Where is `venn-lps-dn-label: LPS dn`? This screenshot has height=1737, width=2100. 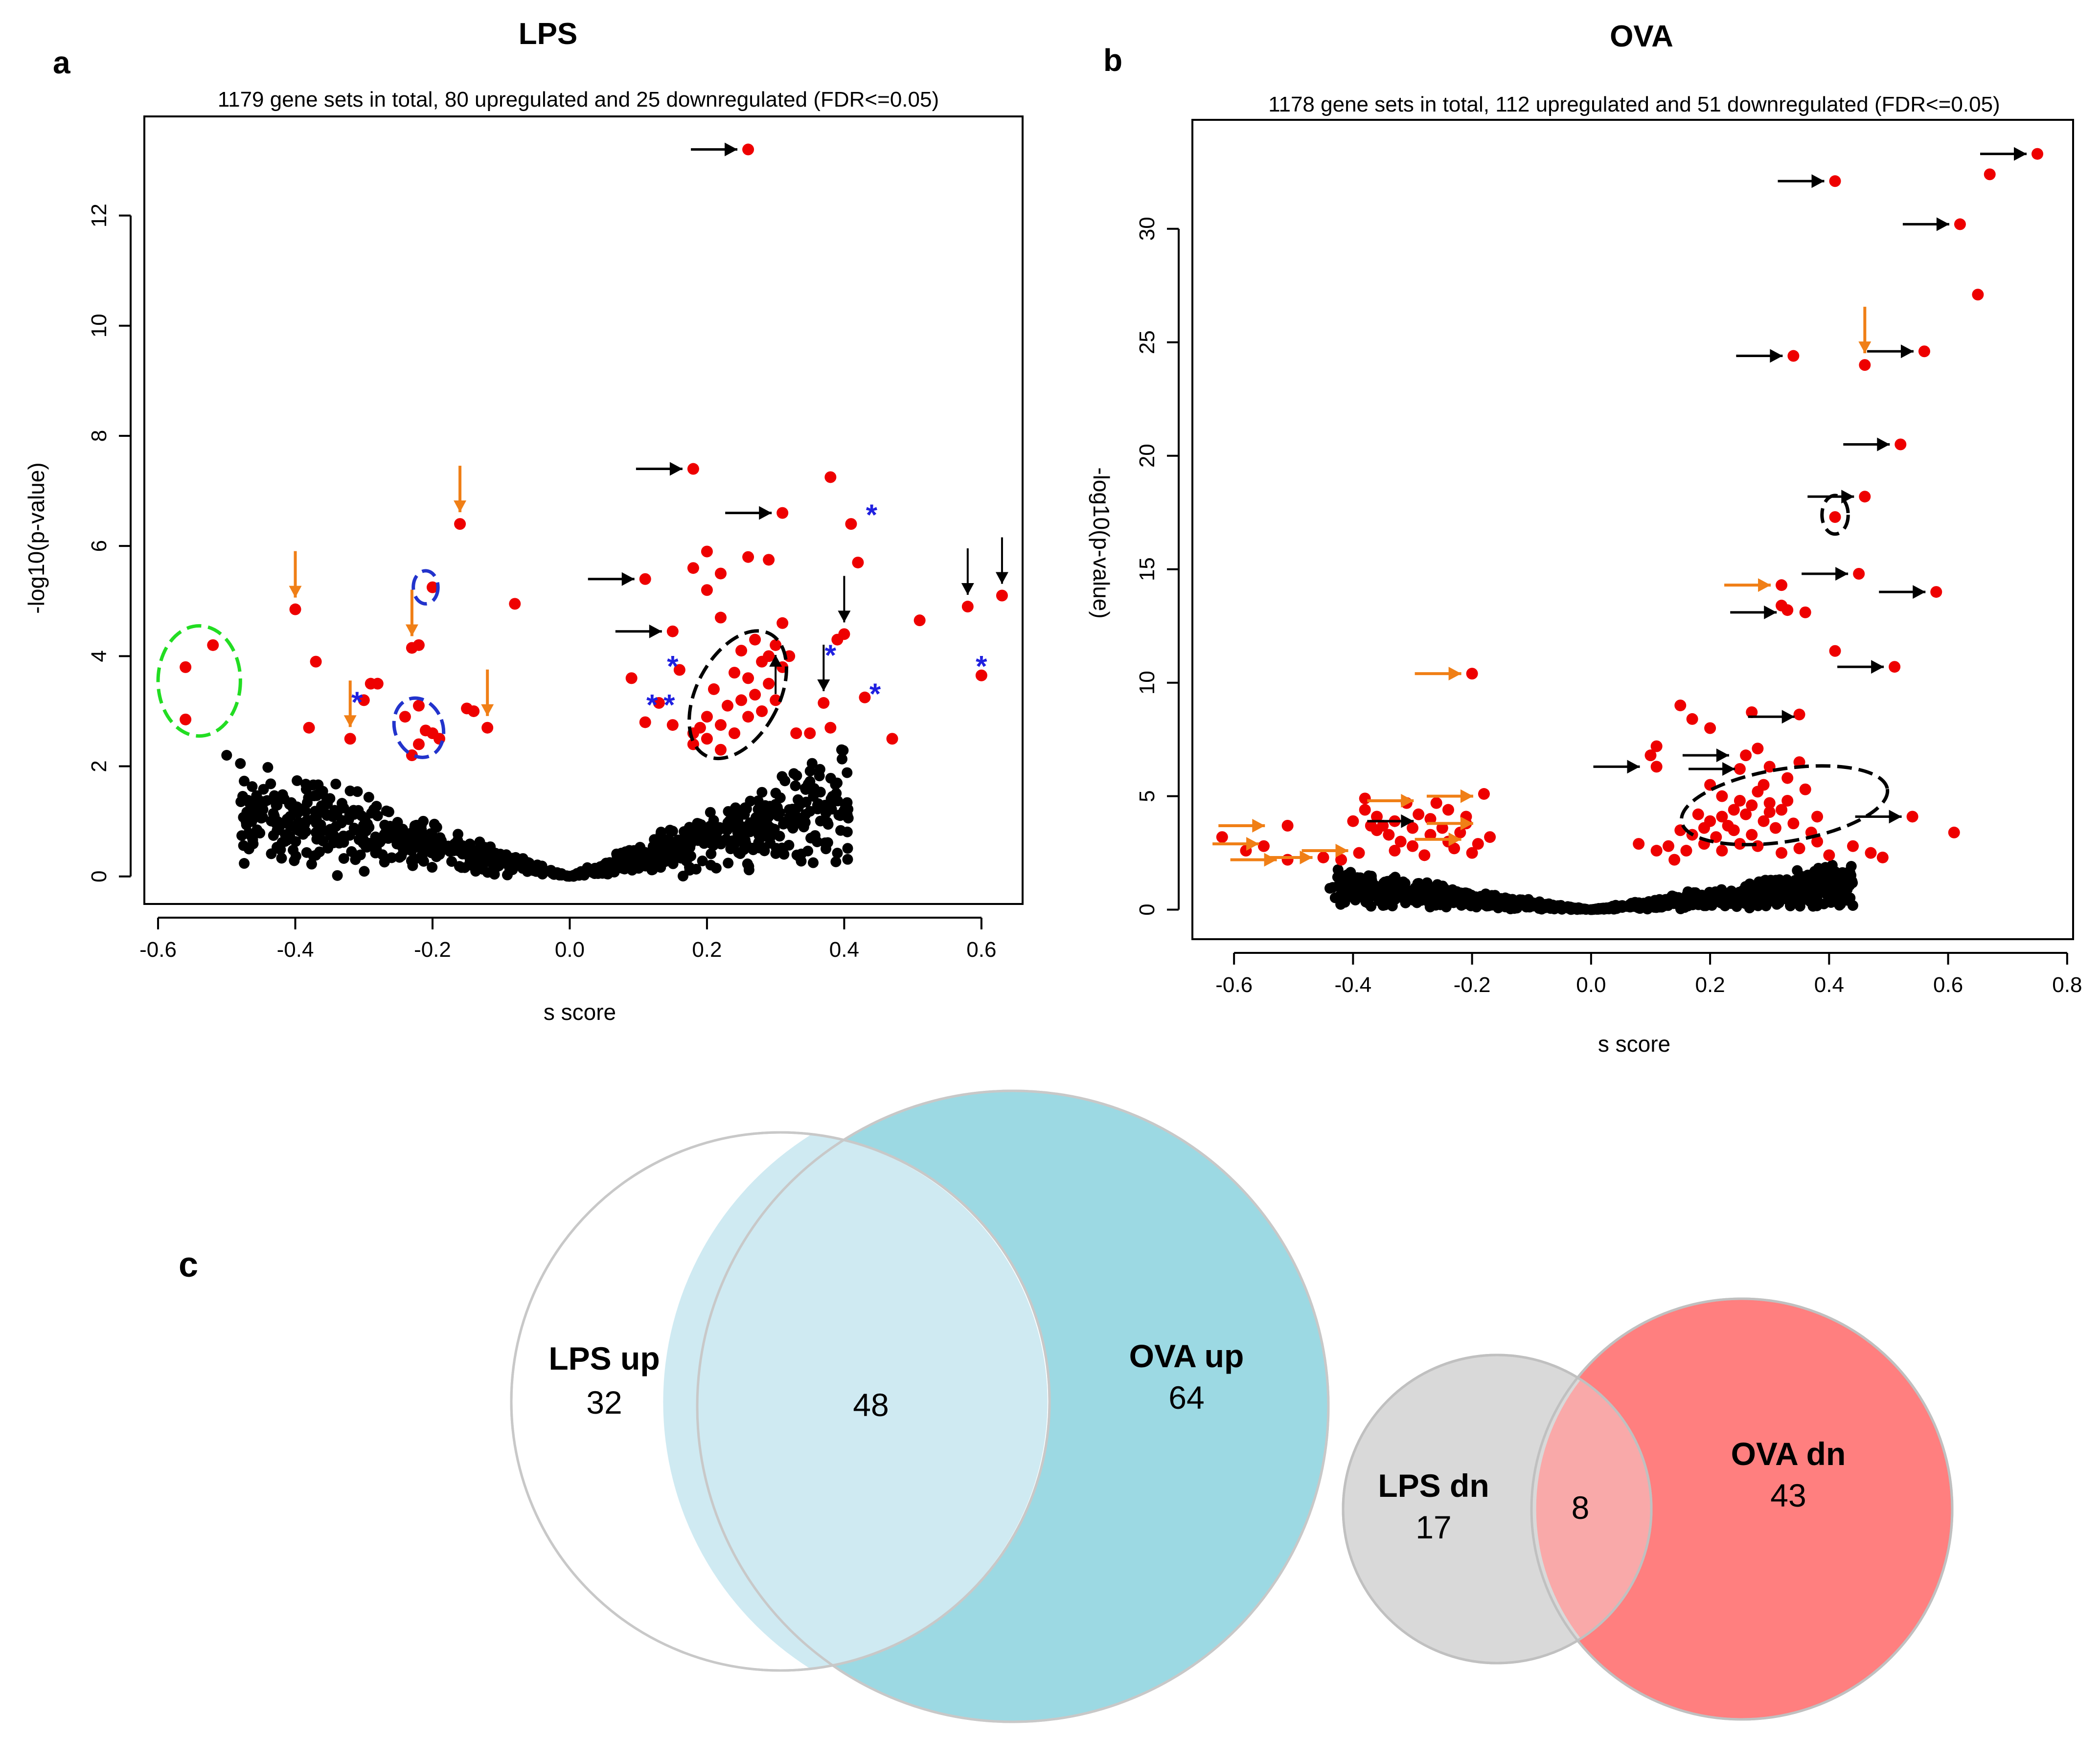 venn-lps-dn-label: LPS dn is located at coordinates (1433, 1485).